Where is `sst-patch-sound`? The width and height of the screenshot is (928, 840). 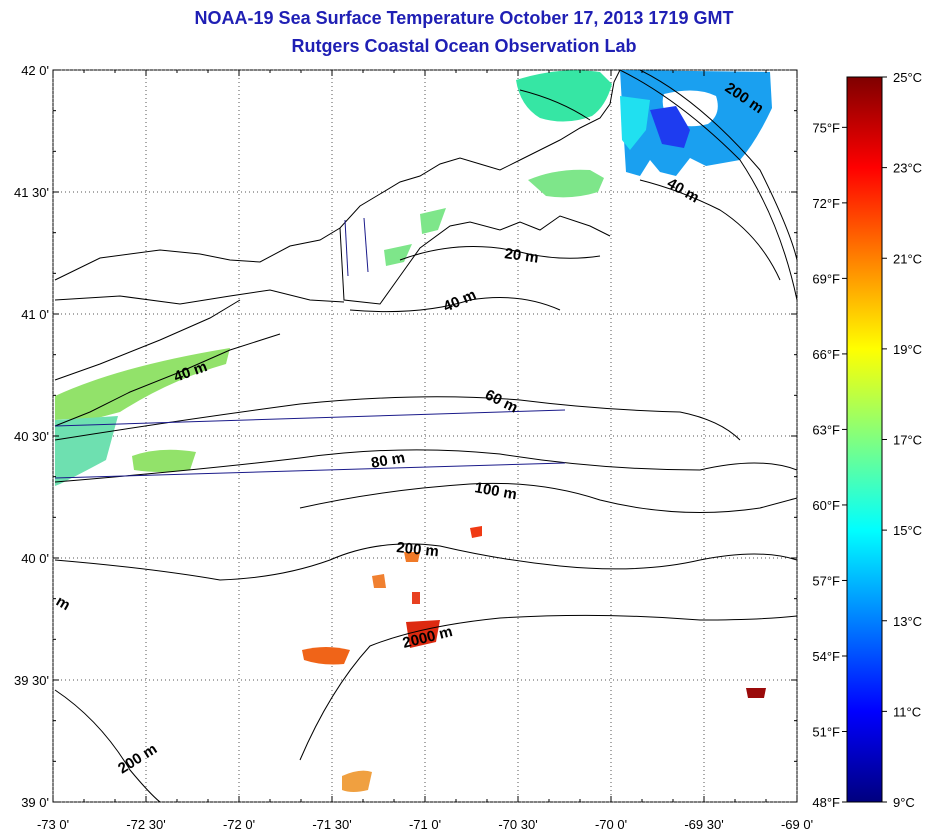 sst-patch-sound is located at coordinates (433, 221).